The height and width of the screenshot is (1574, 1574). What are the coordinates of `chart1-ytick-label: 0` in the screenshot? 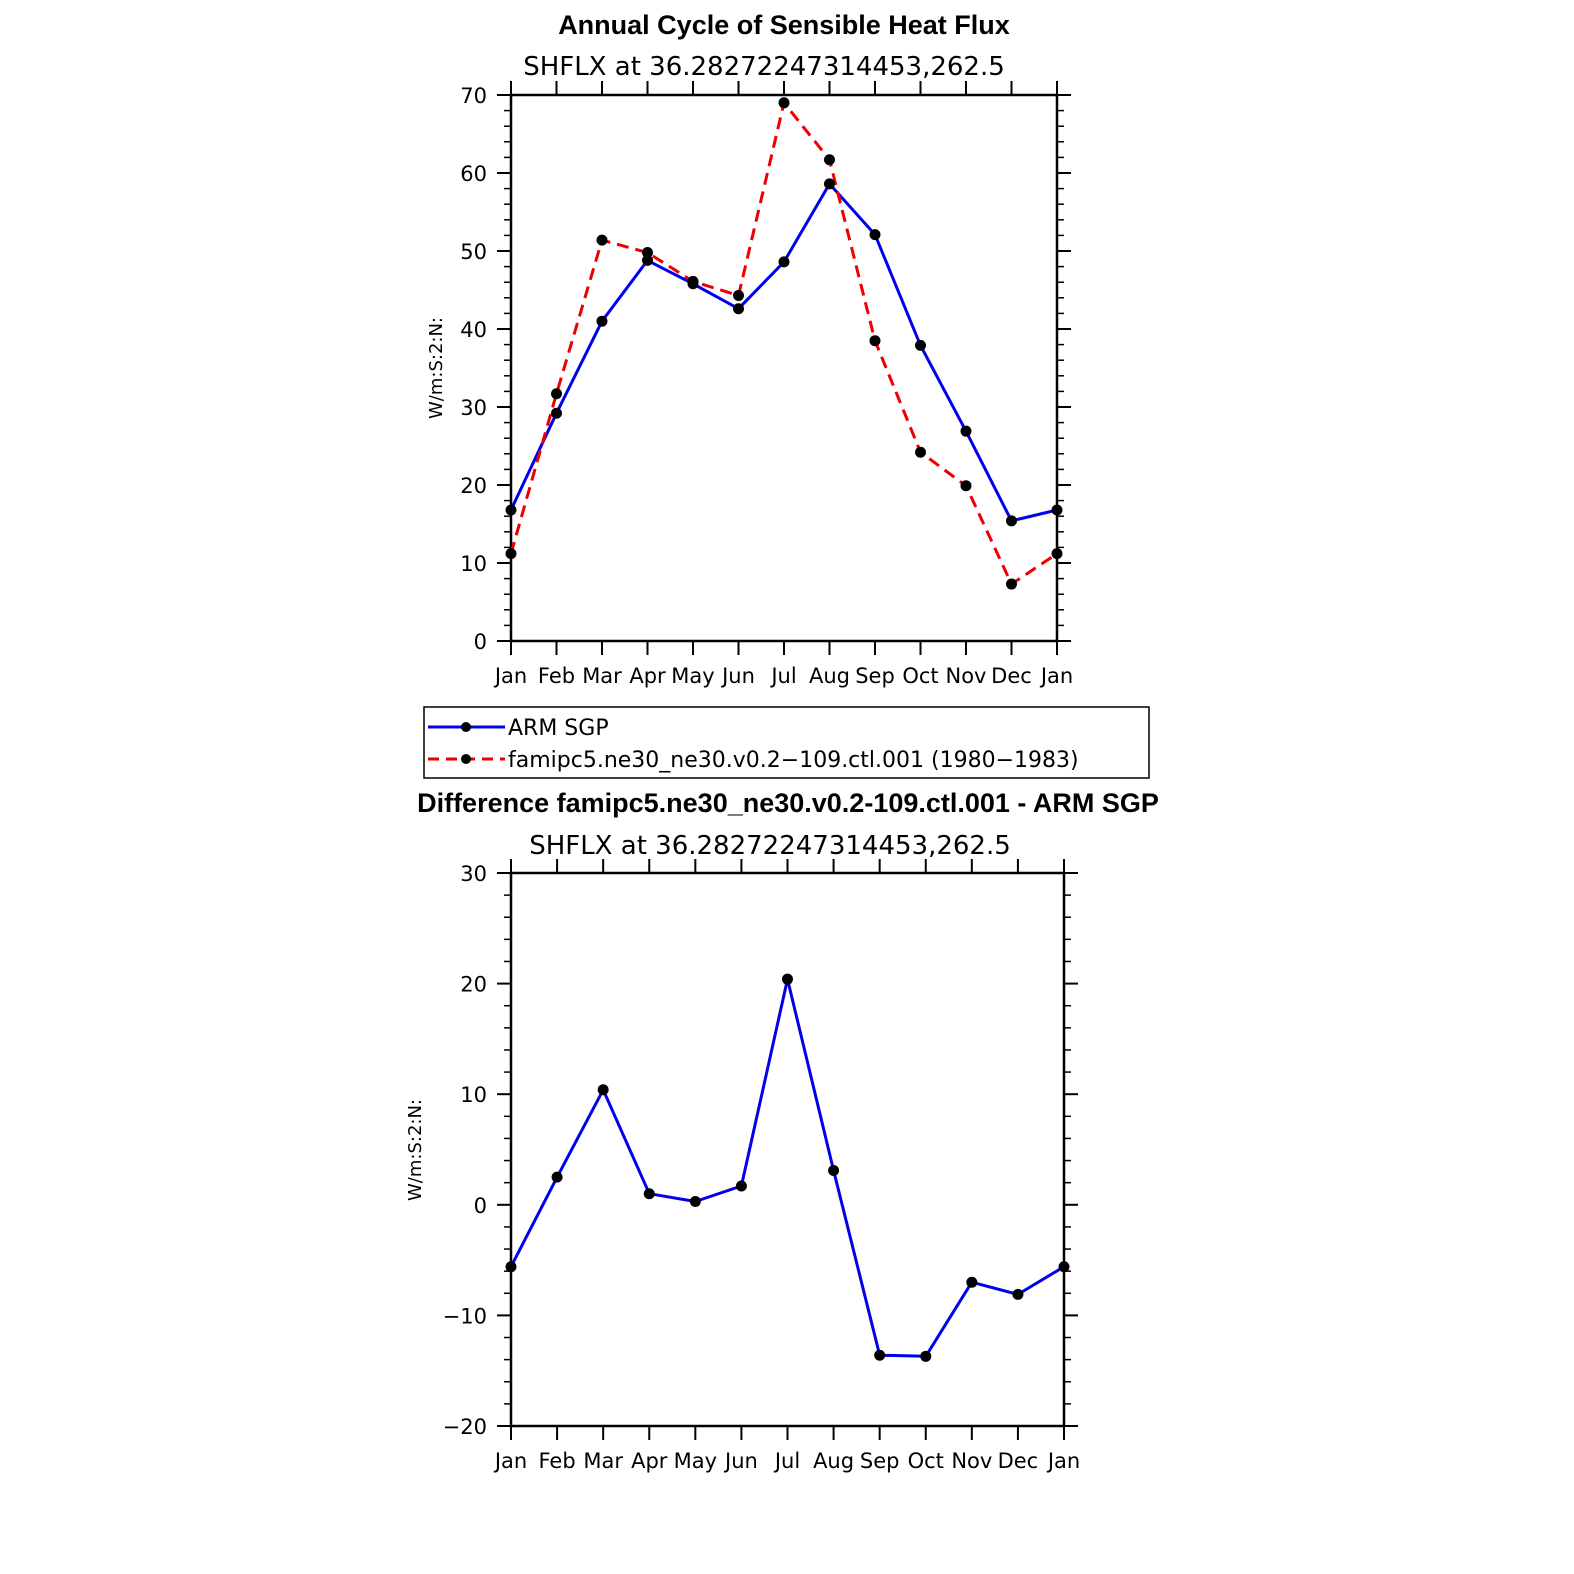 It's located at (480, 642).